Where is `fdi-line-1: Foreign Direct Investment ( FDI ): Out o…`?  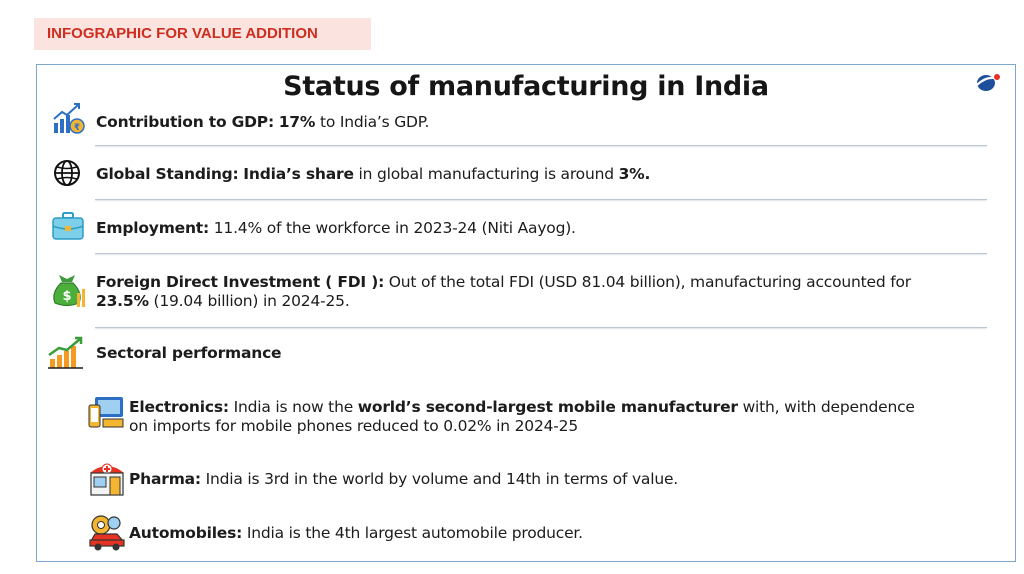 fdi-line-1: Foreign Direct Investment ( FDI ): Out o… is located at coordinates (503, 282).